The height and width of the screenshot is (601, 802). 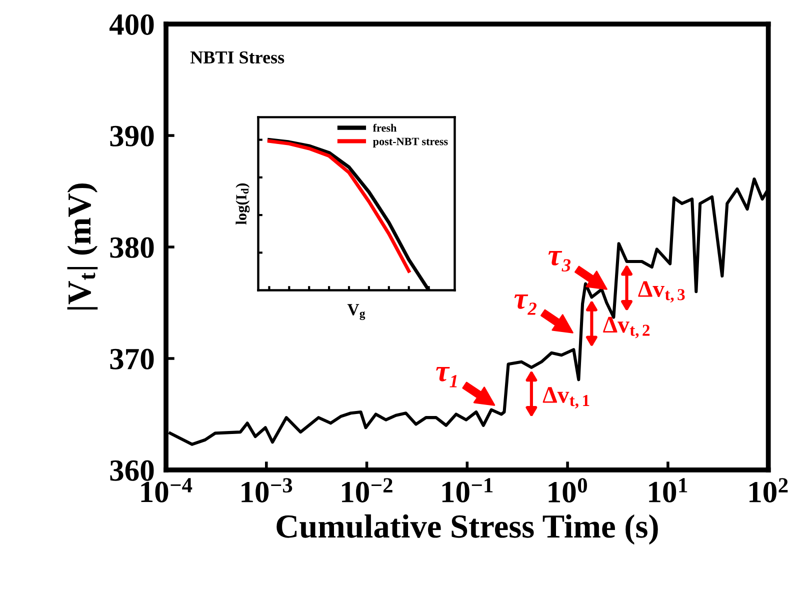 What do you see at coordinates (769, 490) in the screenshot?
I see `x-tick-label: 10$^{2}$` at bounding box center [769, 490].